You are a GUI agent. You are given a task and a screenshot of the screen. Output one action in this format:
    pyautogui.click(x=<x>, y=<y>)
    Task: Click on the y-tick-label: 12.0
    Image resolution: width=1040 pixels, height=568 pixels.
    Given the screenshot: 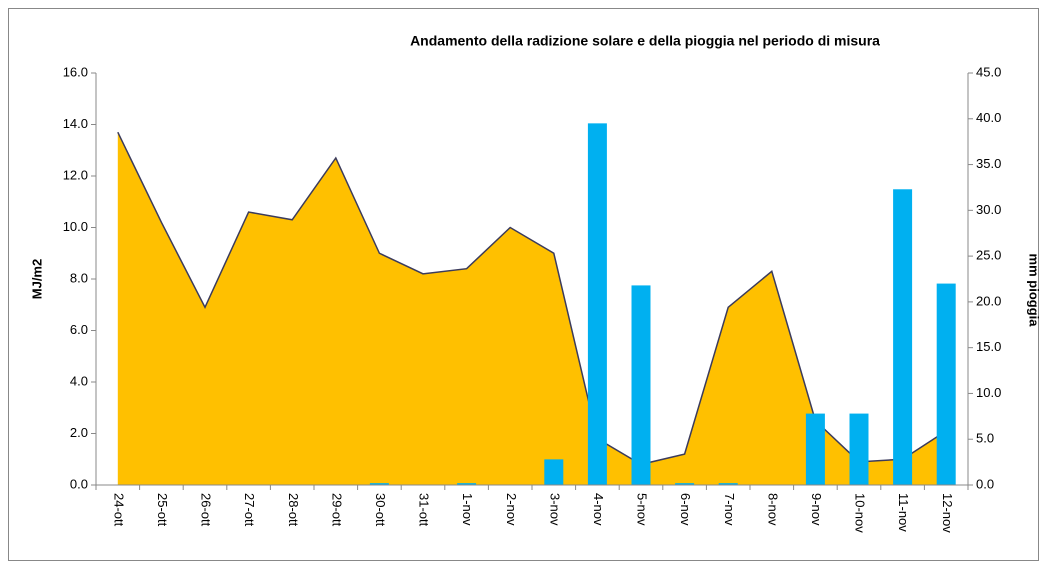 What is the action you would take?
    pyautogui.click(x=75, y=174)
    